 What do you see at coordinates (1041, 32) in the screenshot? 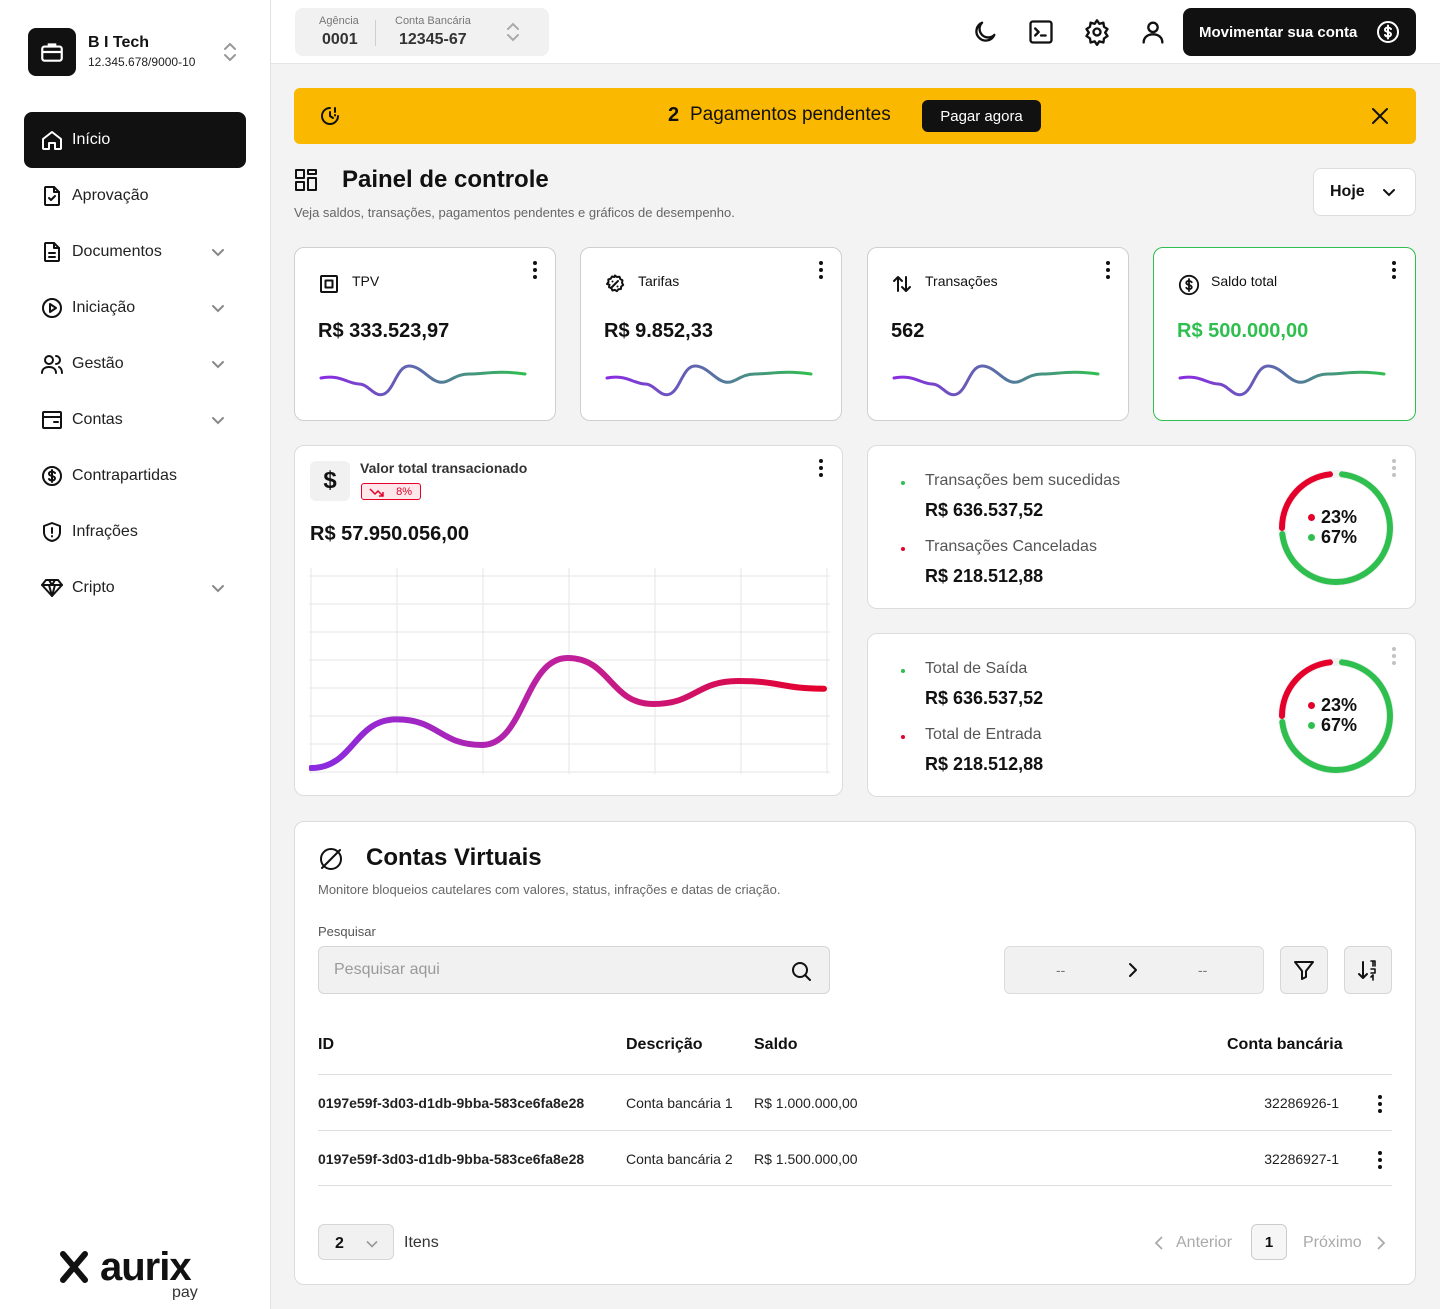
I see `terminal-icon` at bounding box center [1041, 32].